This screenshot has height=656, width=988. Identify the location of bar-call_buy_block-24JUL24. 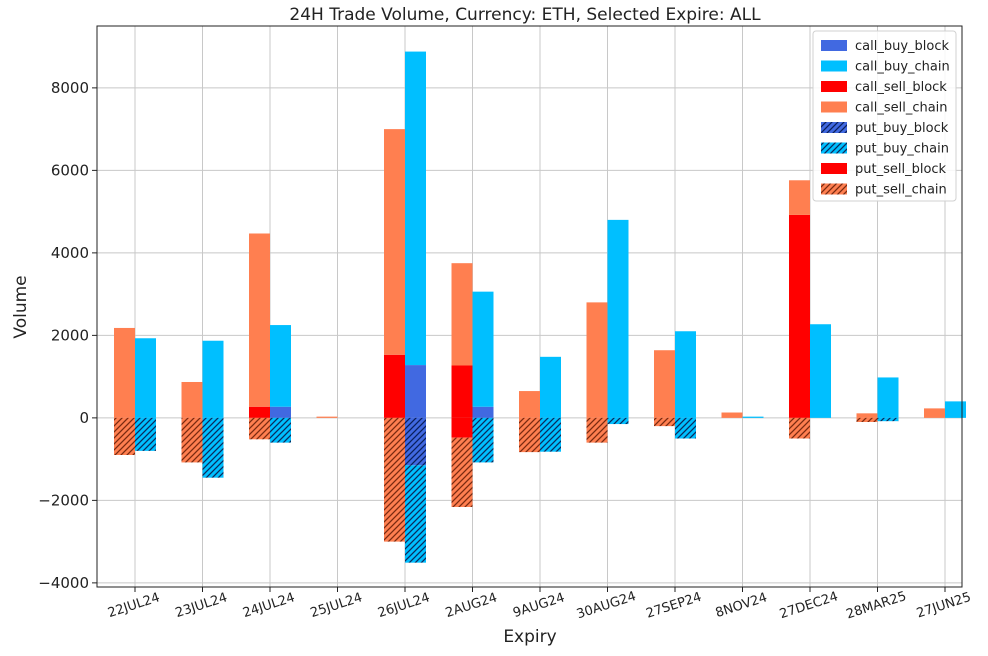
(280, 412).